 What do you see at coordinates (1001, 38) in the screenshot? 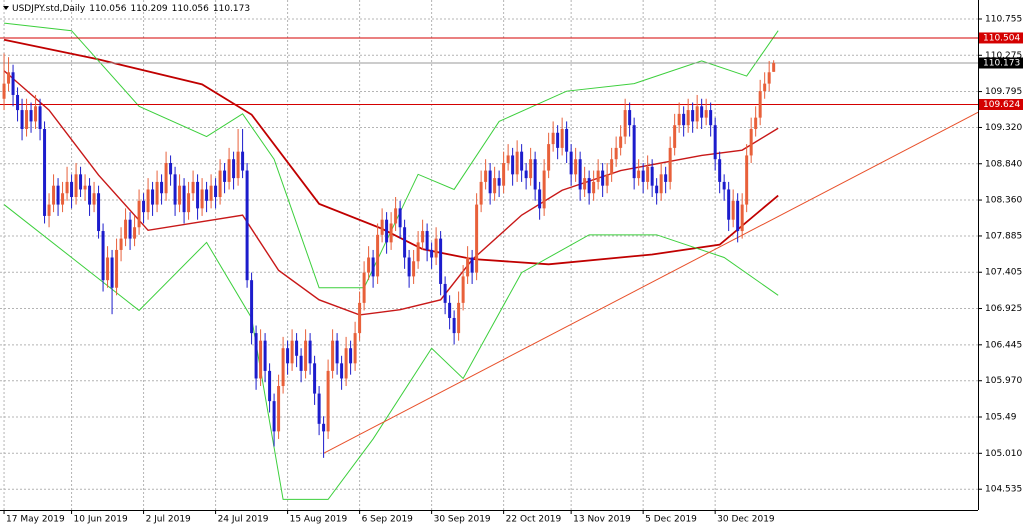
I see `price-label: 110.504` at bounding box center [1001, 38].